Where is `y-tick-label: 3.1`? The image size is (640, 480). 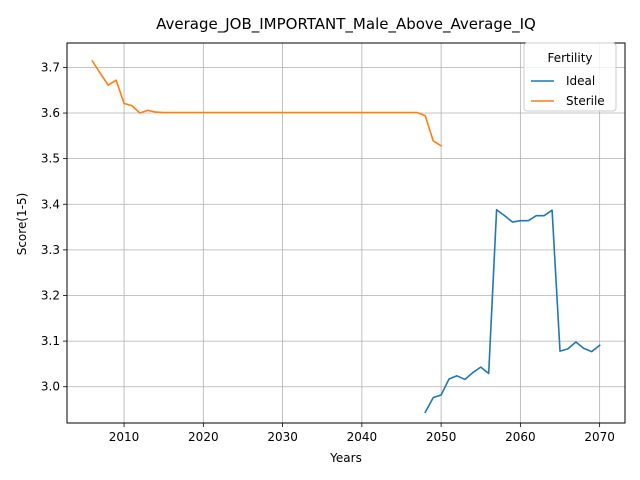 y-tick-label: 3.1 is located at coordinates (50, 341).